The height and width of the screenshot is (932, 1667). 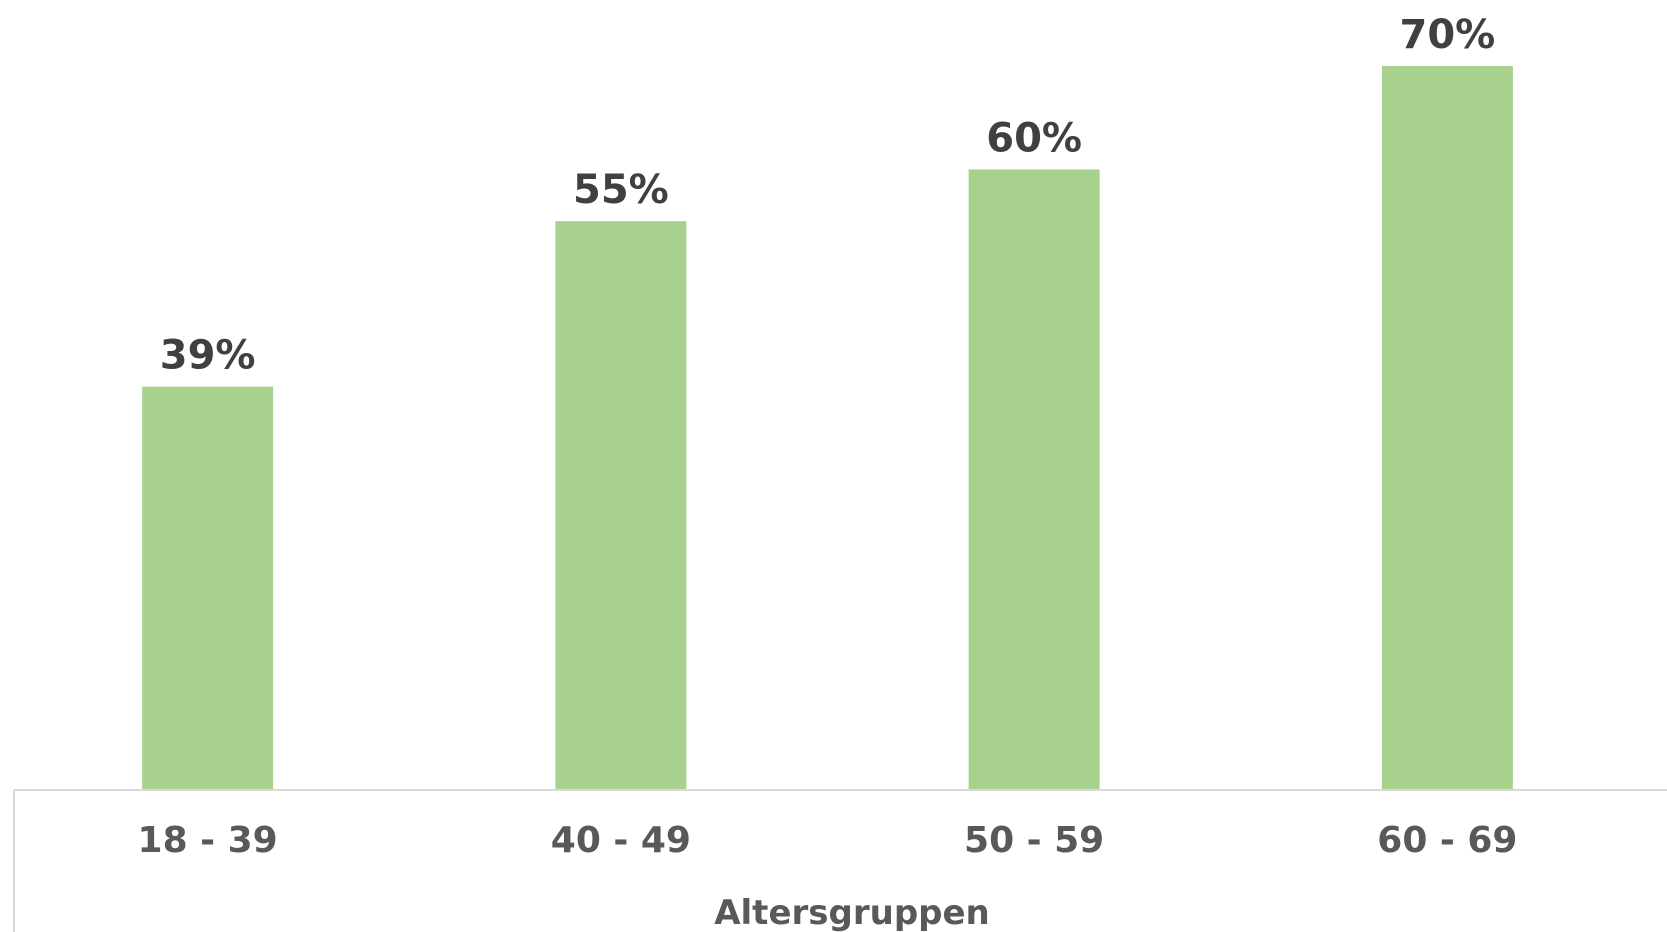 What do you see at coordinates (621, 840) in the screenshot?
I see `x-tick-label-2: 40 - 49` at bounding box center [621, 840].